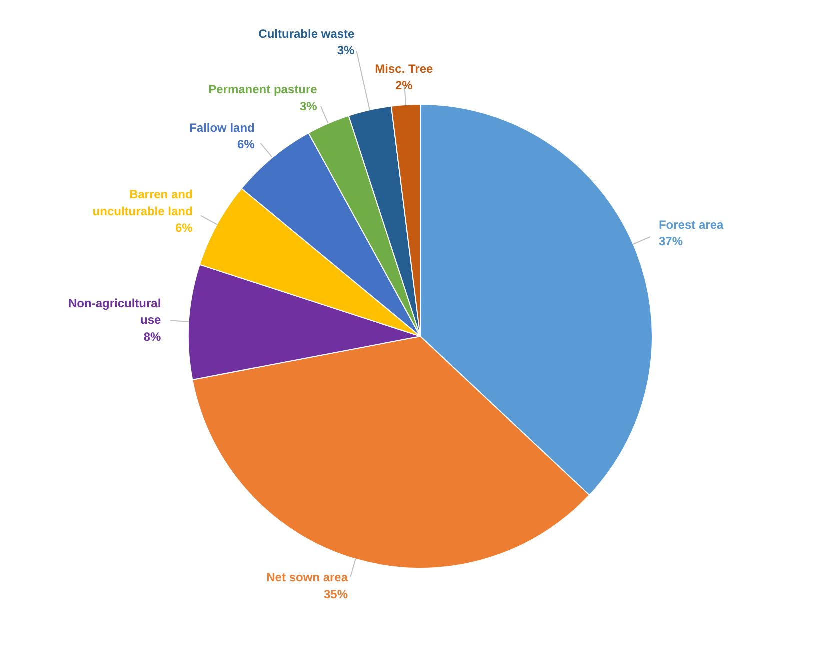  What do you see at coordinates (404, 69) in the screenshot?
I see `slice-label: Misc. Tree` at bounding box center [404, 69].